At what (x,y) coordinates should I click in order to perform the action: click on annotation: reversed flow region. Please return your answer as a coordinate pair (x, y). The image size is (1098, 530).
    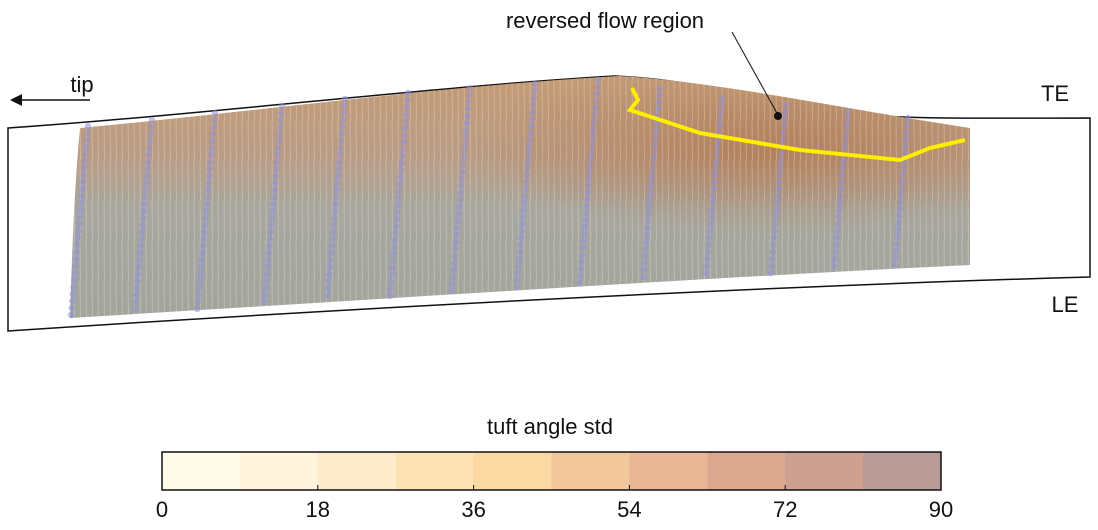
    Looking at the image, I should click on (605, 20).